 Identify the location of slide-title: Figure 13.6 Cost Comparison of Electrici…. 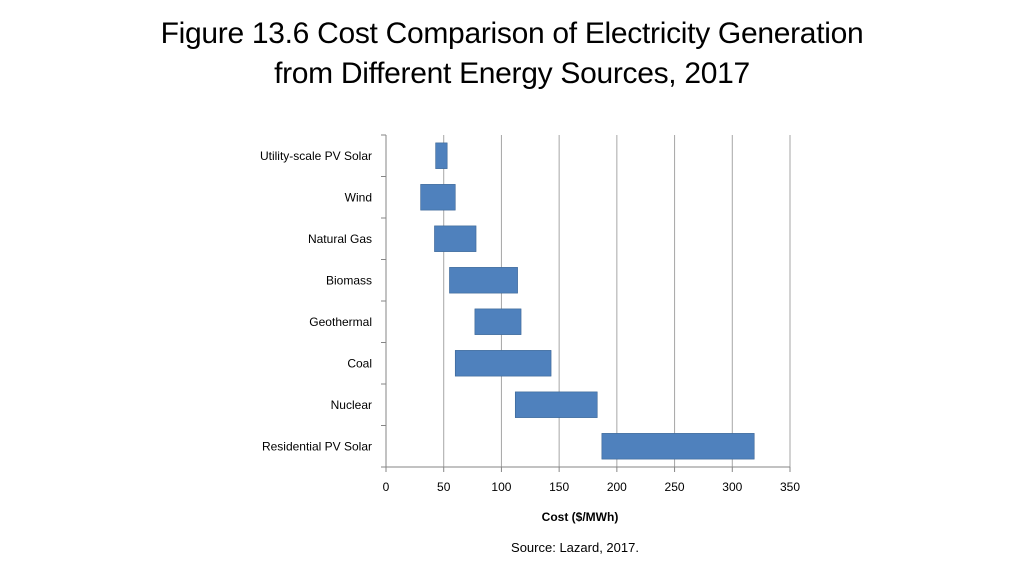
(512, 54).